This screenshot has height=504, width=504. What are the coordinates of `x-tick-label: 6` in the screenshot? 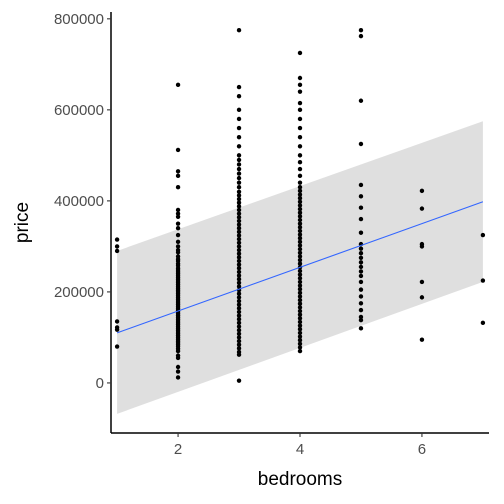 It's located at (422, 449).